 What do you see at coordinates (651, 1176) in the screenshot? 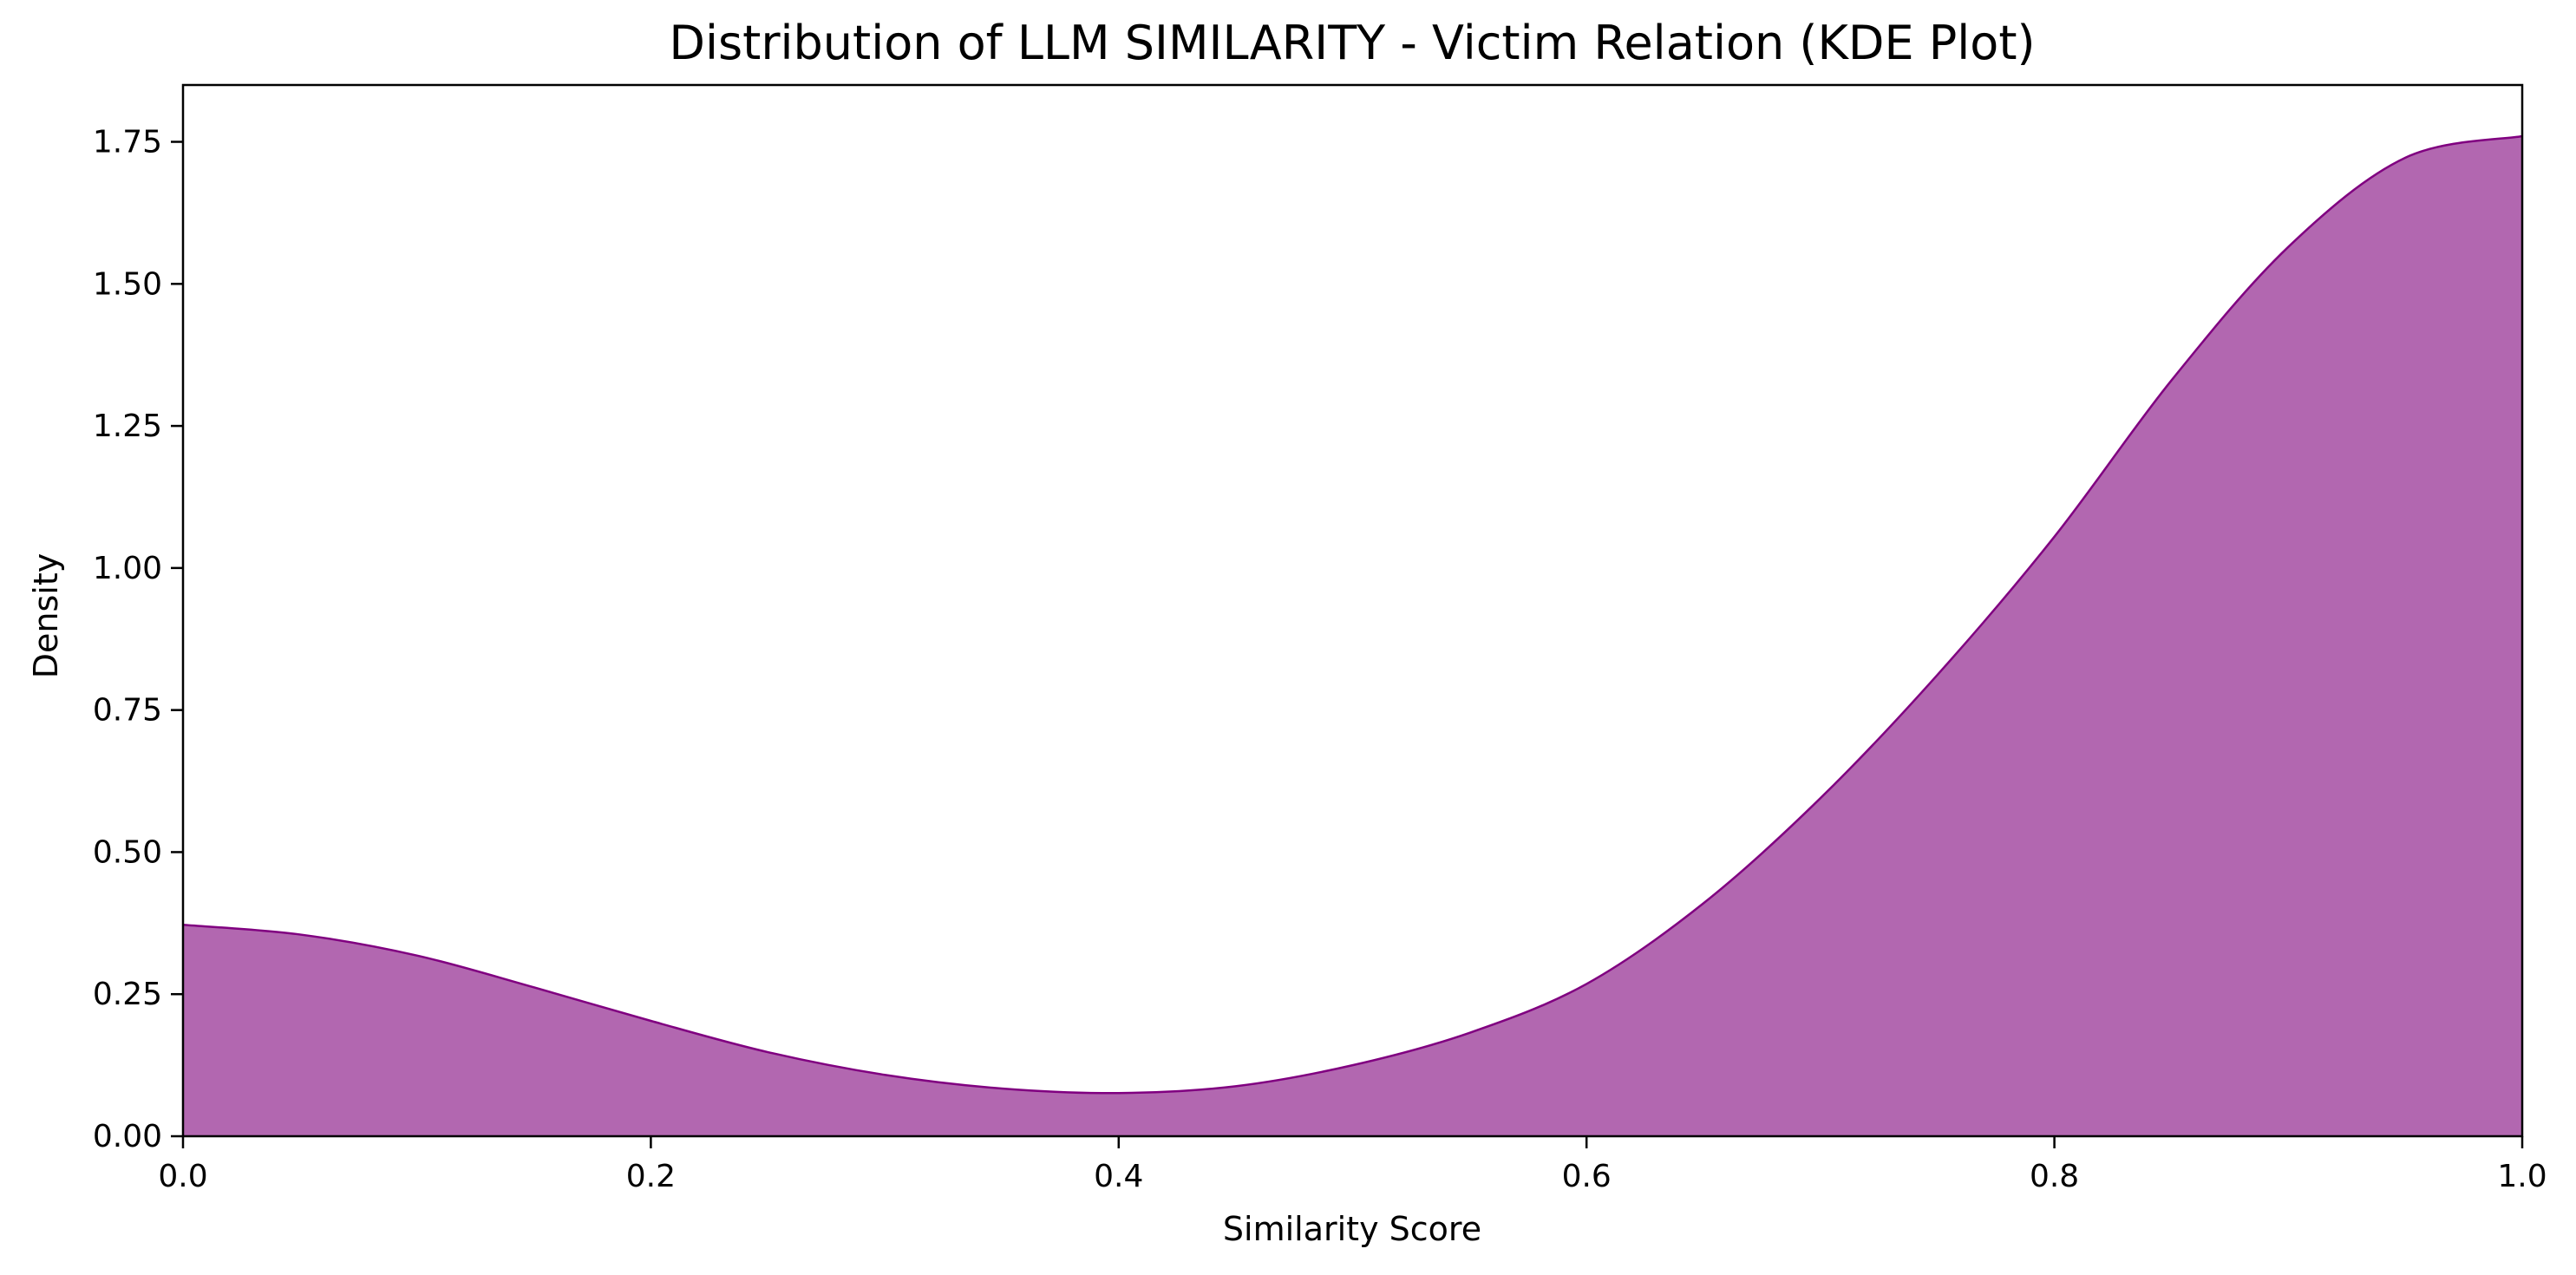
I see `x-tick-label: 0.2` at bounding box center [651, 1176].